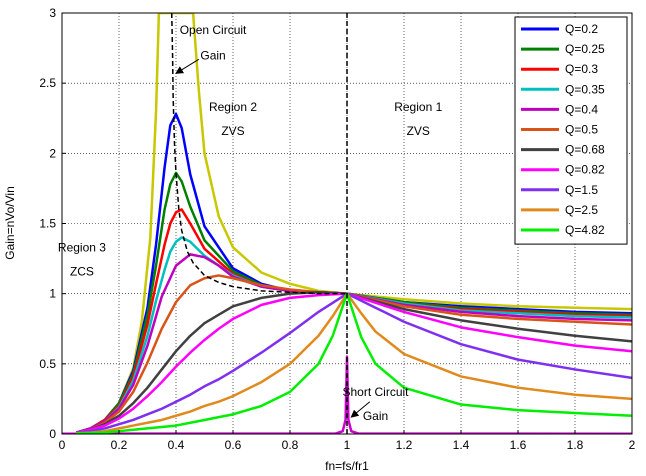 The width and height of the screenshot is (646, 476). Describe the element at coordinates (585, 230) in the screenshot. I see `legend-label: Q=4.82` at that location.